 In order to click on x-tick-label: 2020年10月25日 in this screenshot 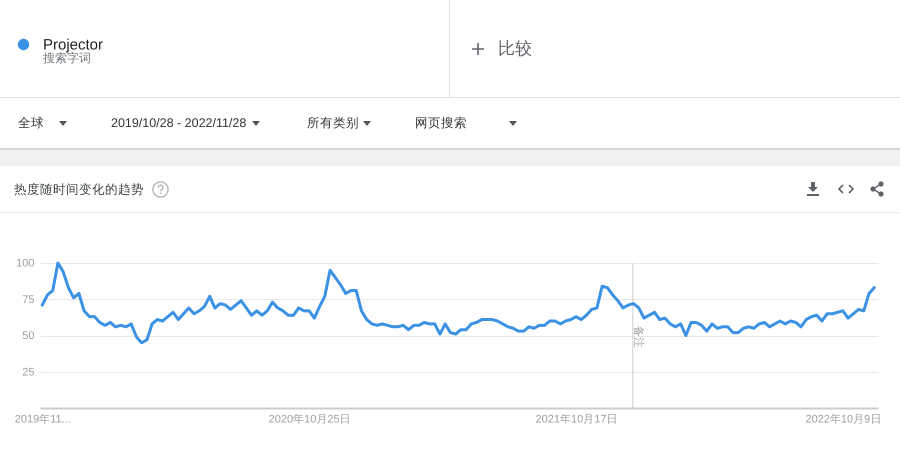, I will do `click(309, 420)`.